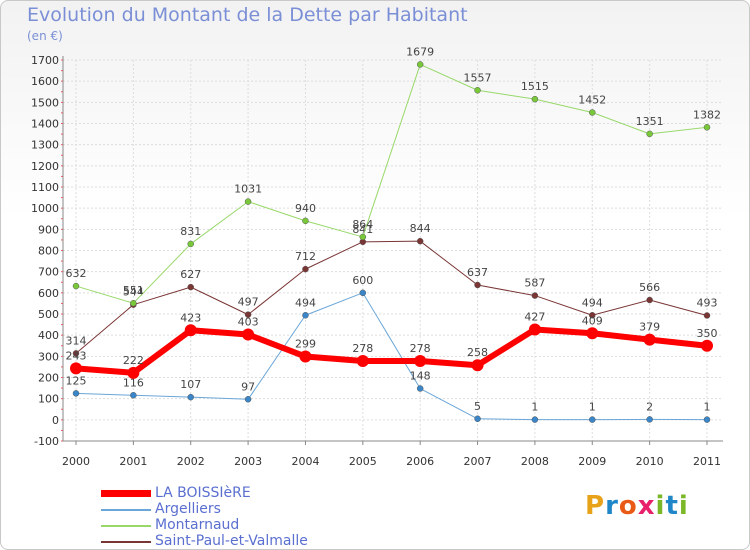 This screenshot has height=550, width=750. What do you see at coordinates (48, 251) in the screenshot?
I see `y-tick-label: 800` at bounding box center [48, 251].